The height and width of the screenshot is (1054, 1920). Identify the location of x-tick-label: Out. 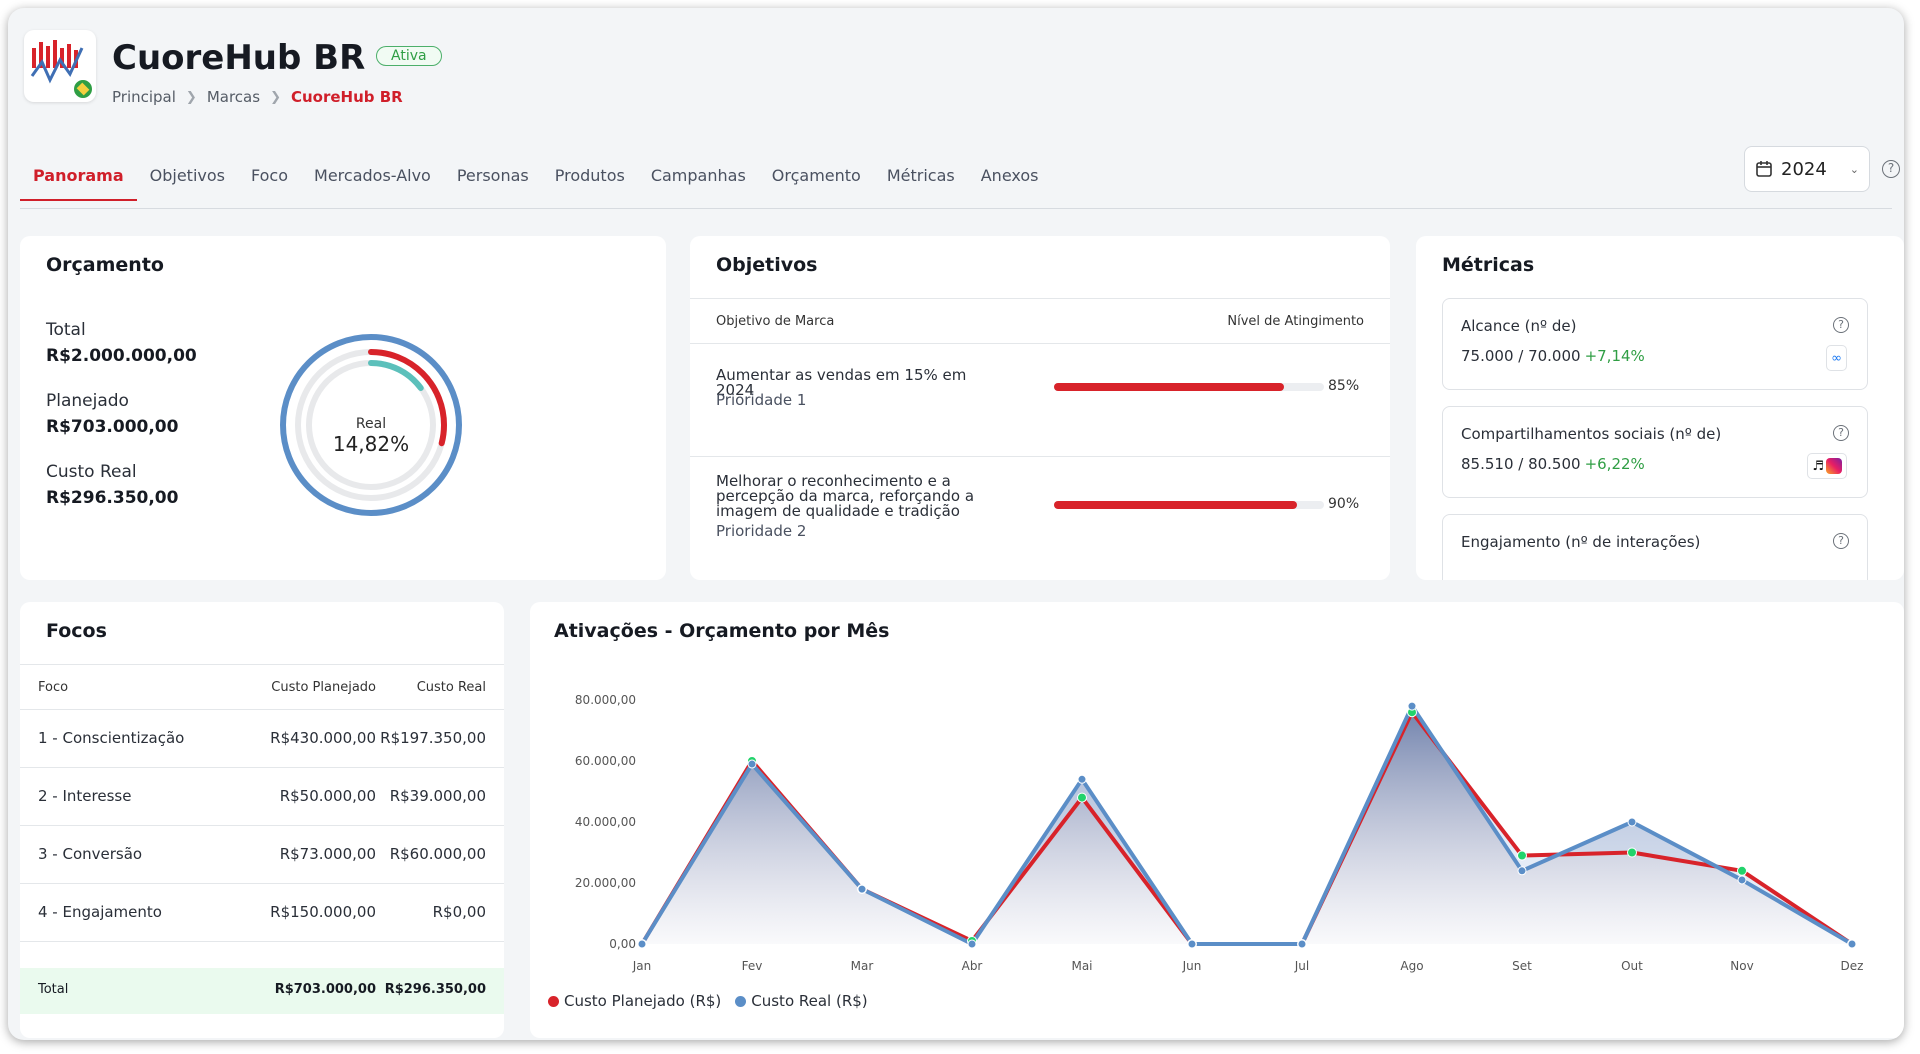
(1632, 966).